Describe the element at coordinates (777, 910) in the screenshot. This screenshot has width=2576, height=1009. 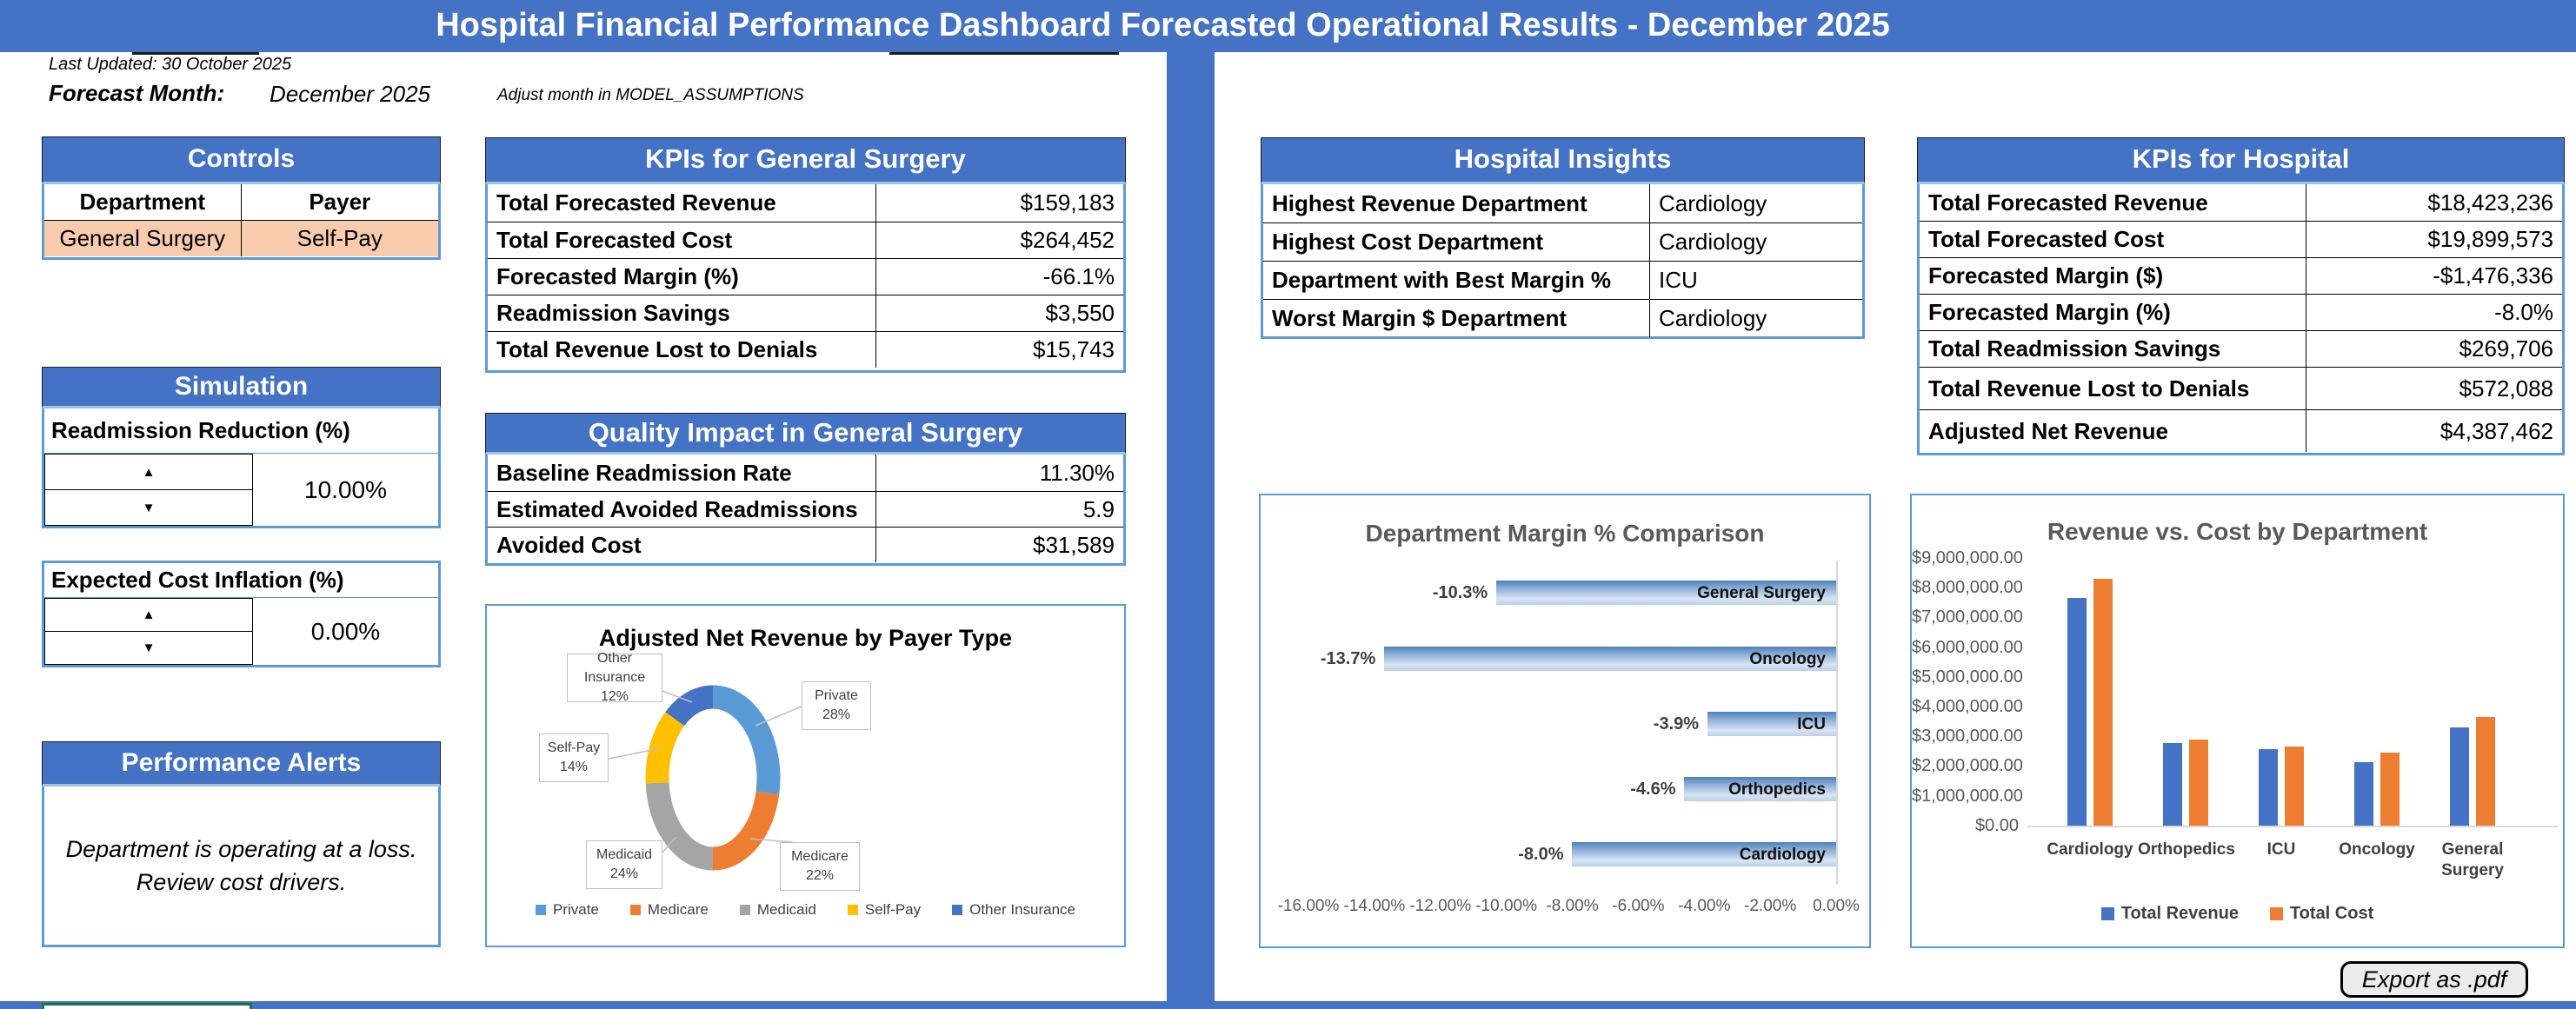
I see `legend-item: Medicaid` at that location.